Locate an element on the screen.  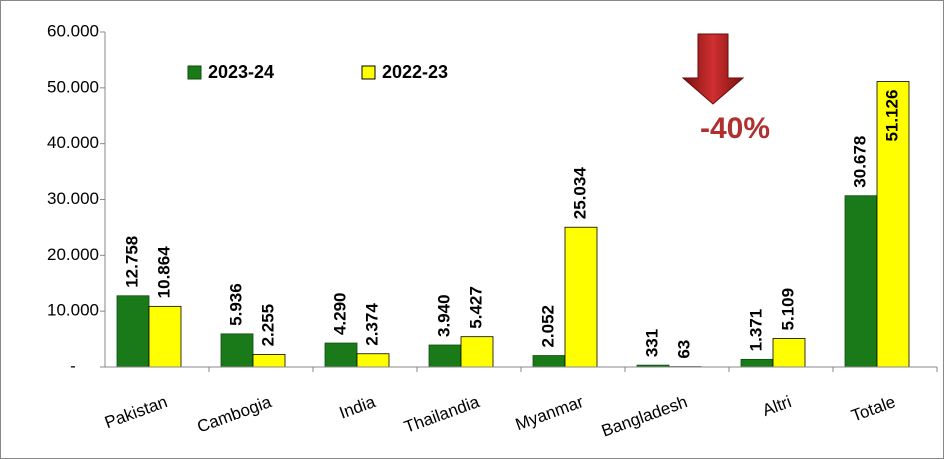
value-label: 12.758 is located at coordinates (131, 262).